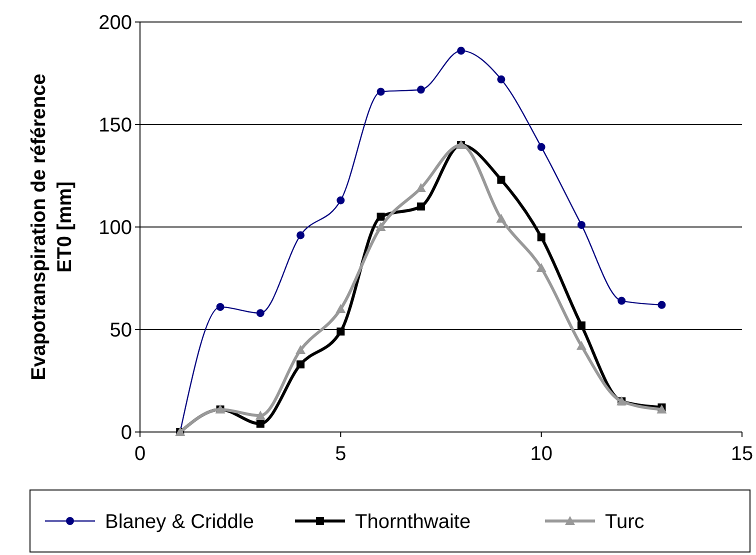  I want to click on x-tick-label: 10, so click(541, 454).